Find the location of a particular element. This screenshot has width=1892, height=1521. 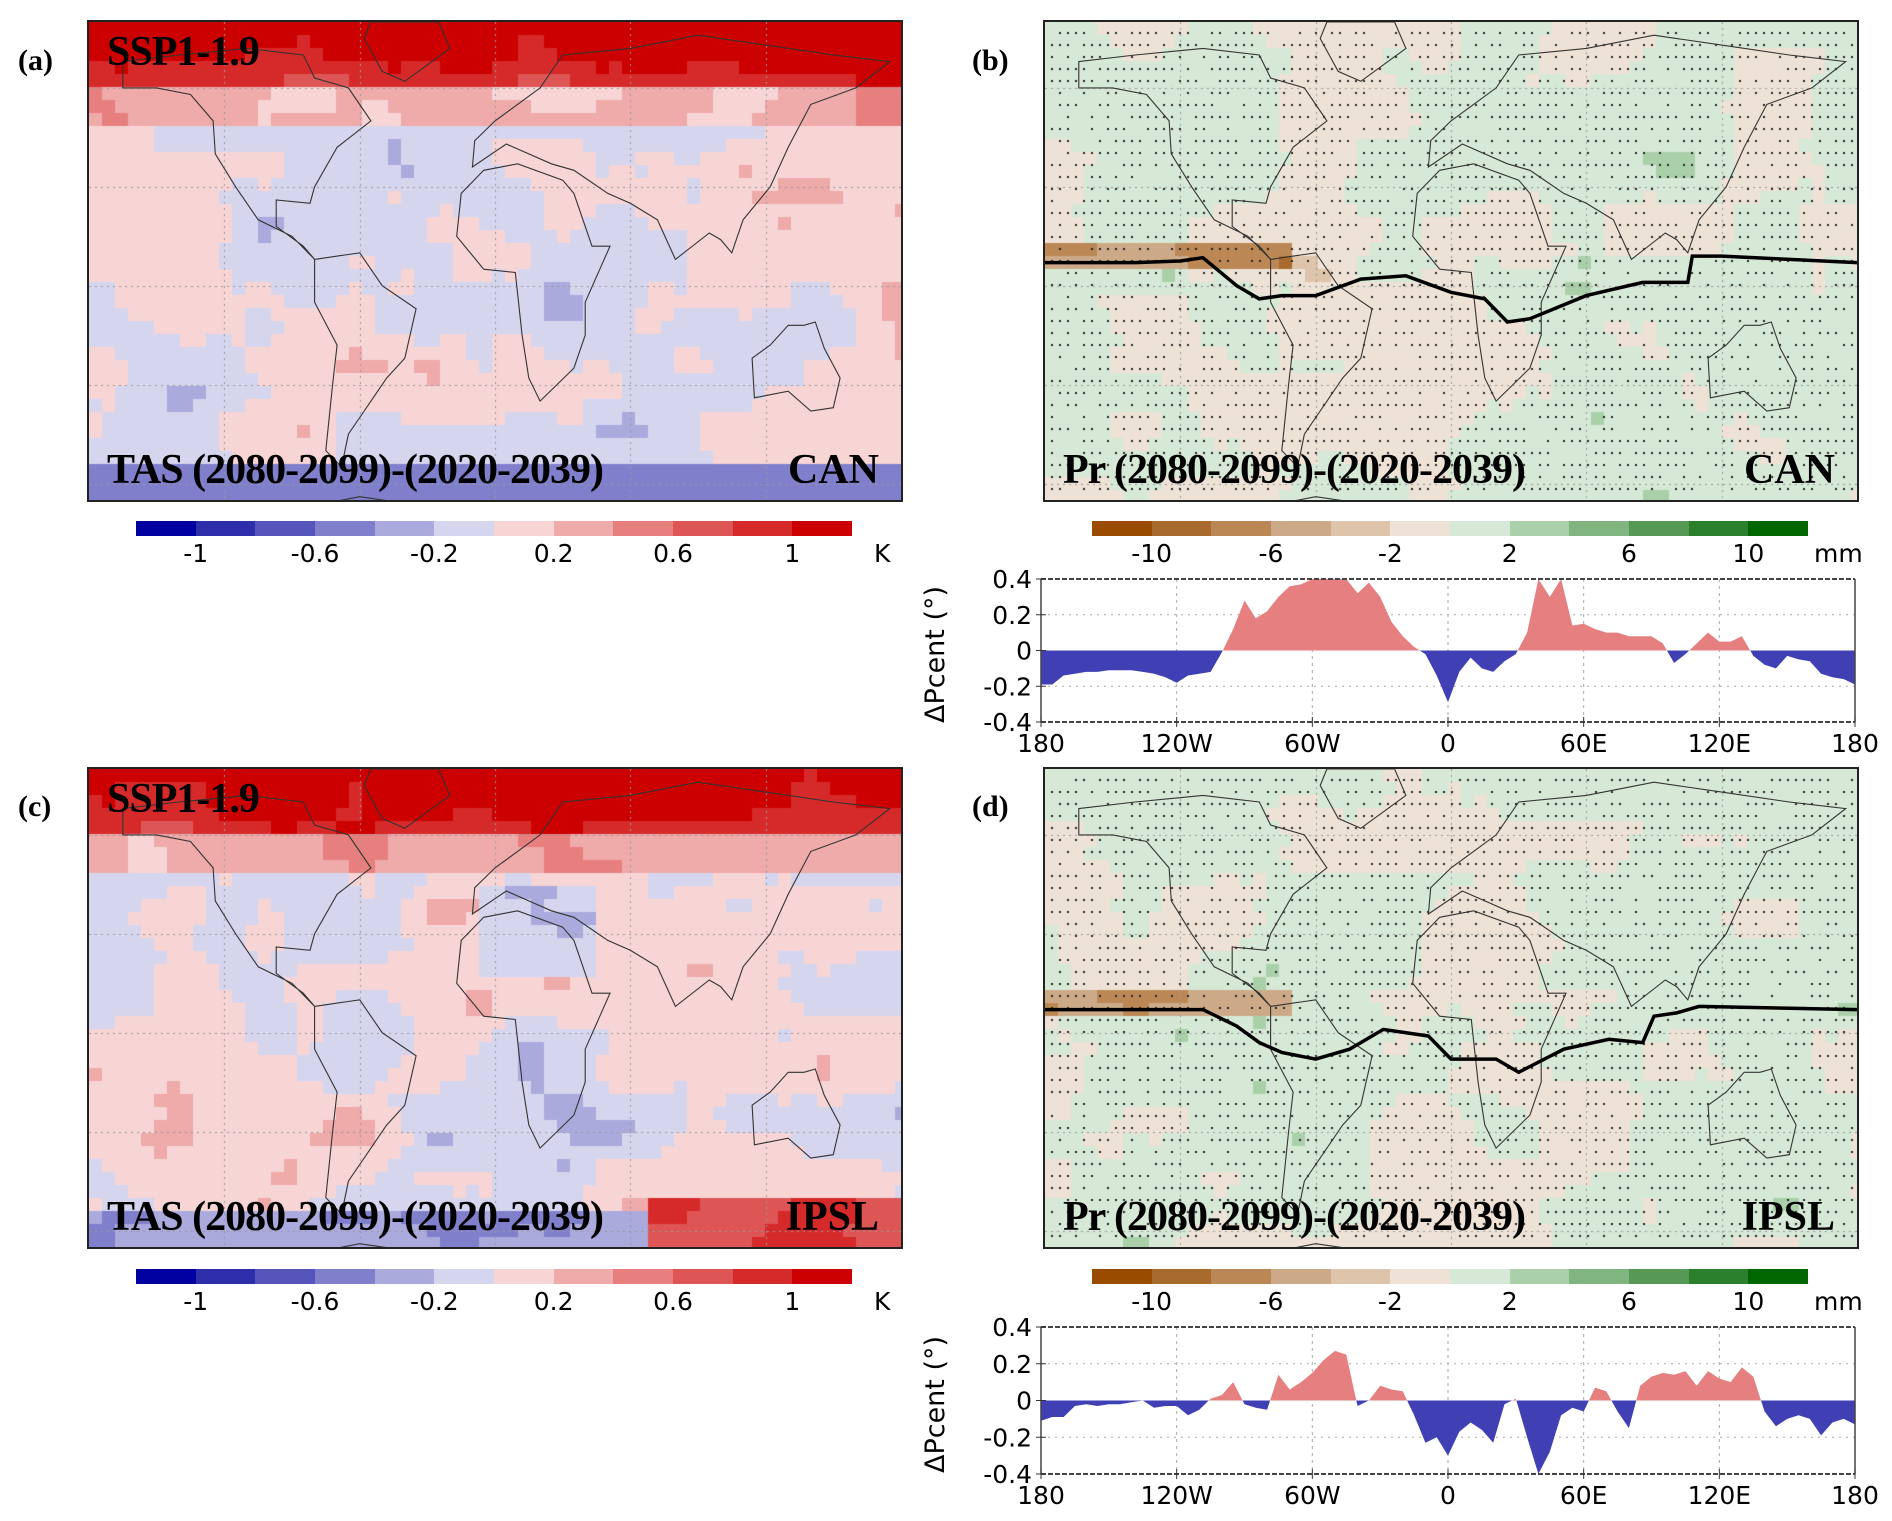

x-tick-label: 60W is located at coordinates (1312, 1495).